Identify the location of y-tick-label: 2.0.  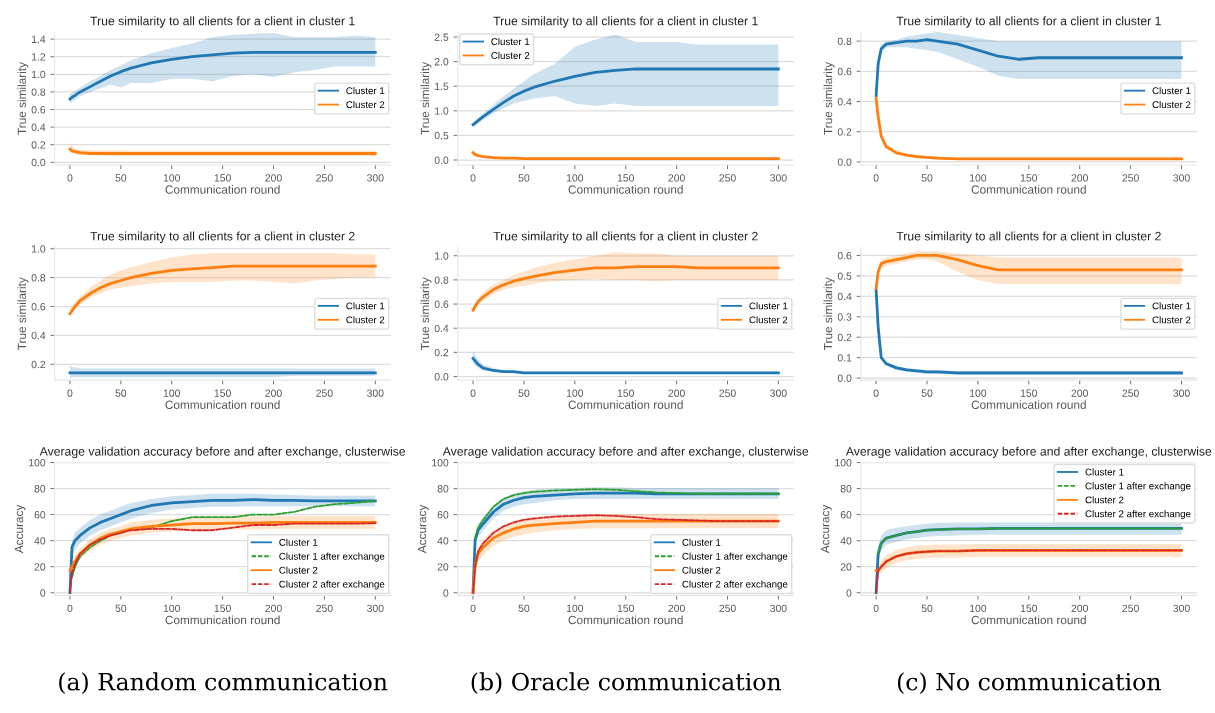
(441, 62).